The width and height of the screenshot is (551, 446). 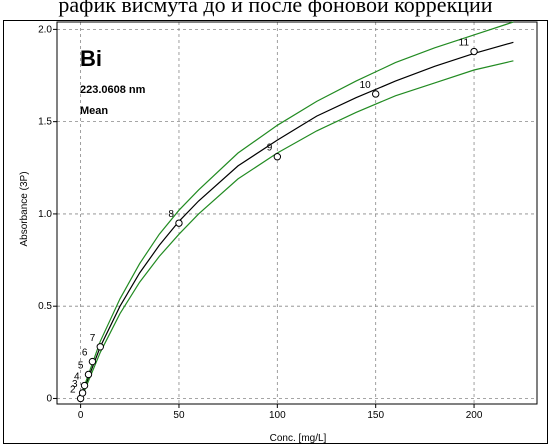 What do you see at coordinates (474, 415) in the screenshot?
I see `x-tick-label: 200` at bounding box center [474, 415].